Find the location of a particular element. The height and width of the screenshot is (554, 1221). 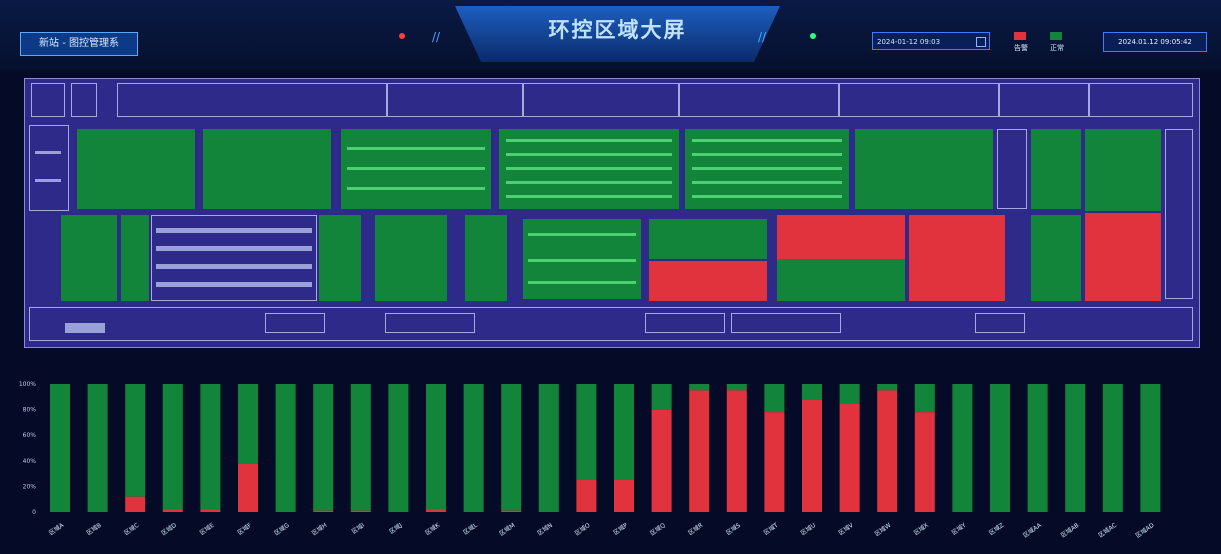

x-tick-label: 区域F is located at coordinates (245, 529).